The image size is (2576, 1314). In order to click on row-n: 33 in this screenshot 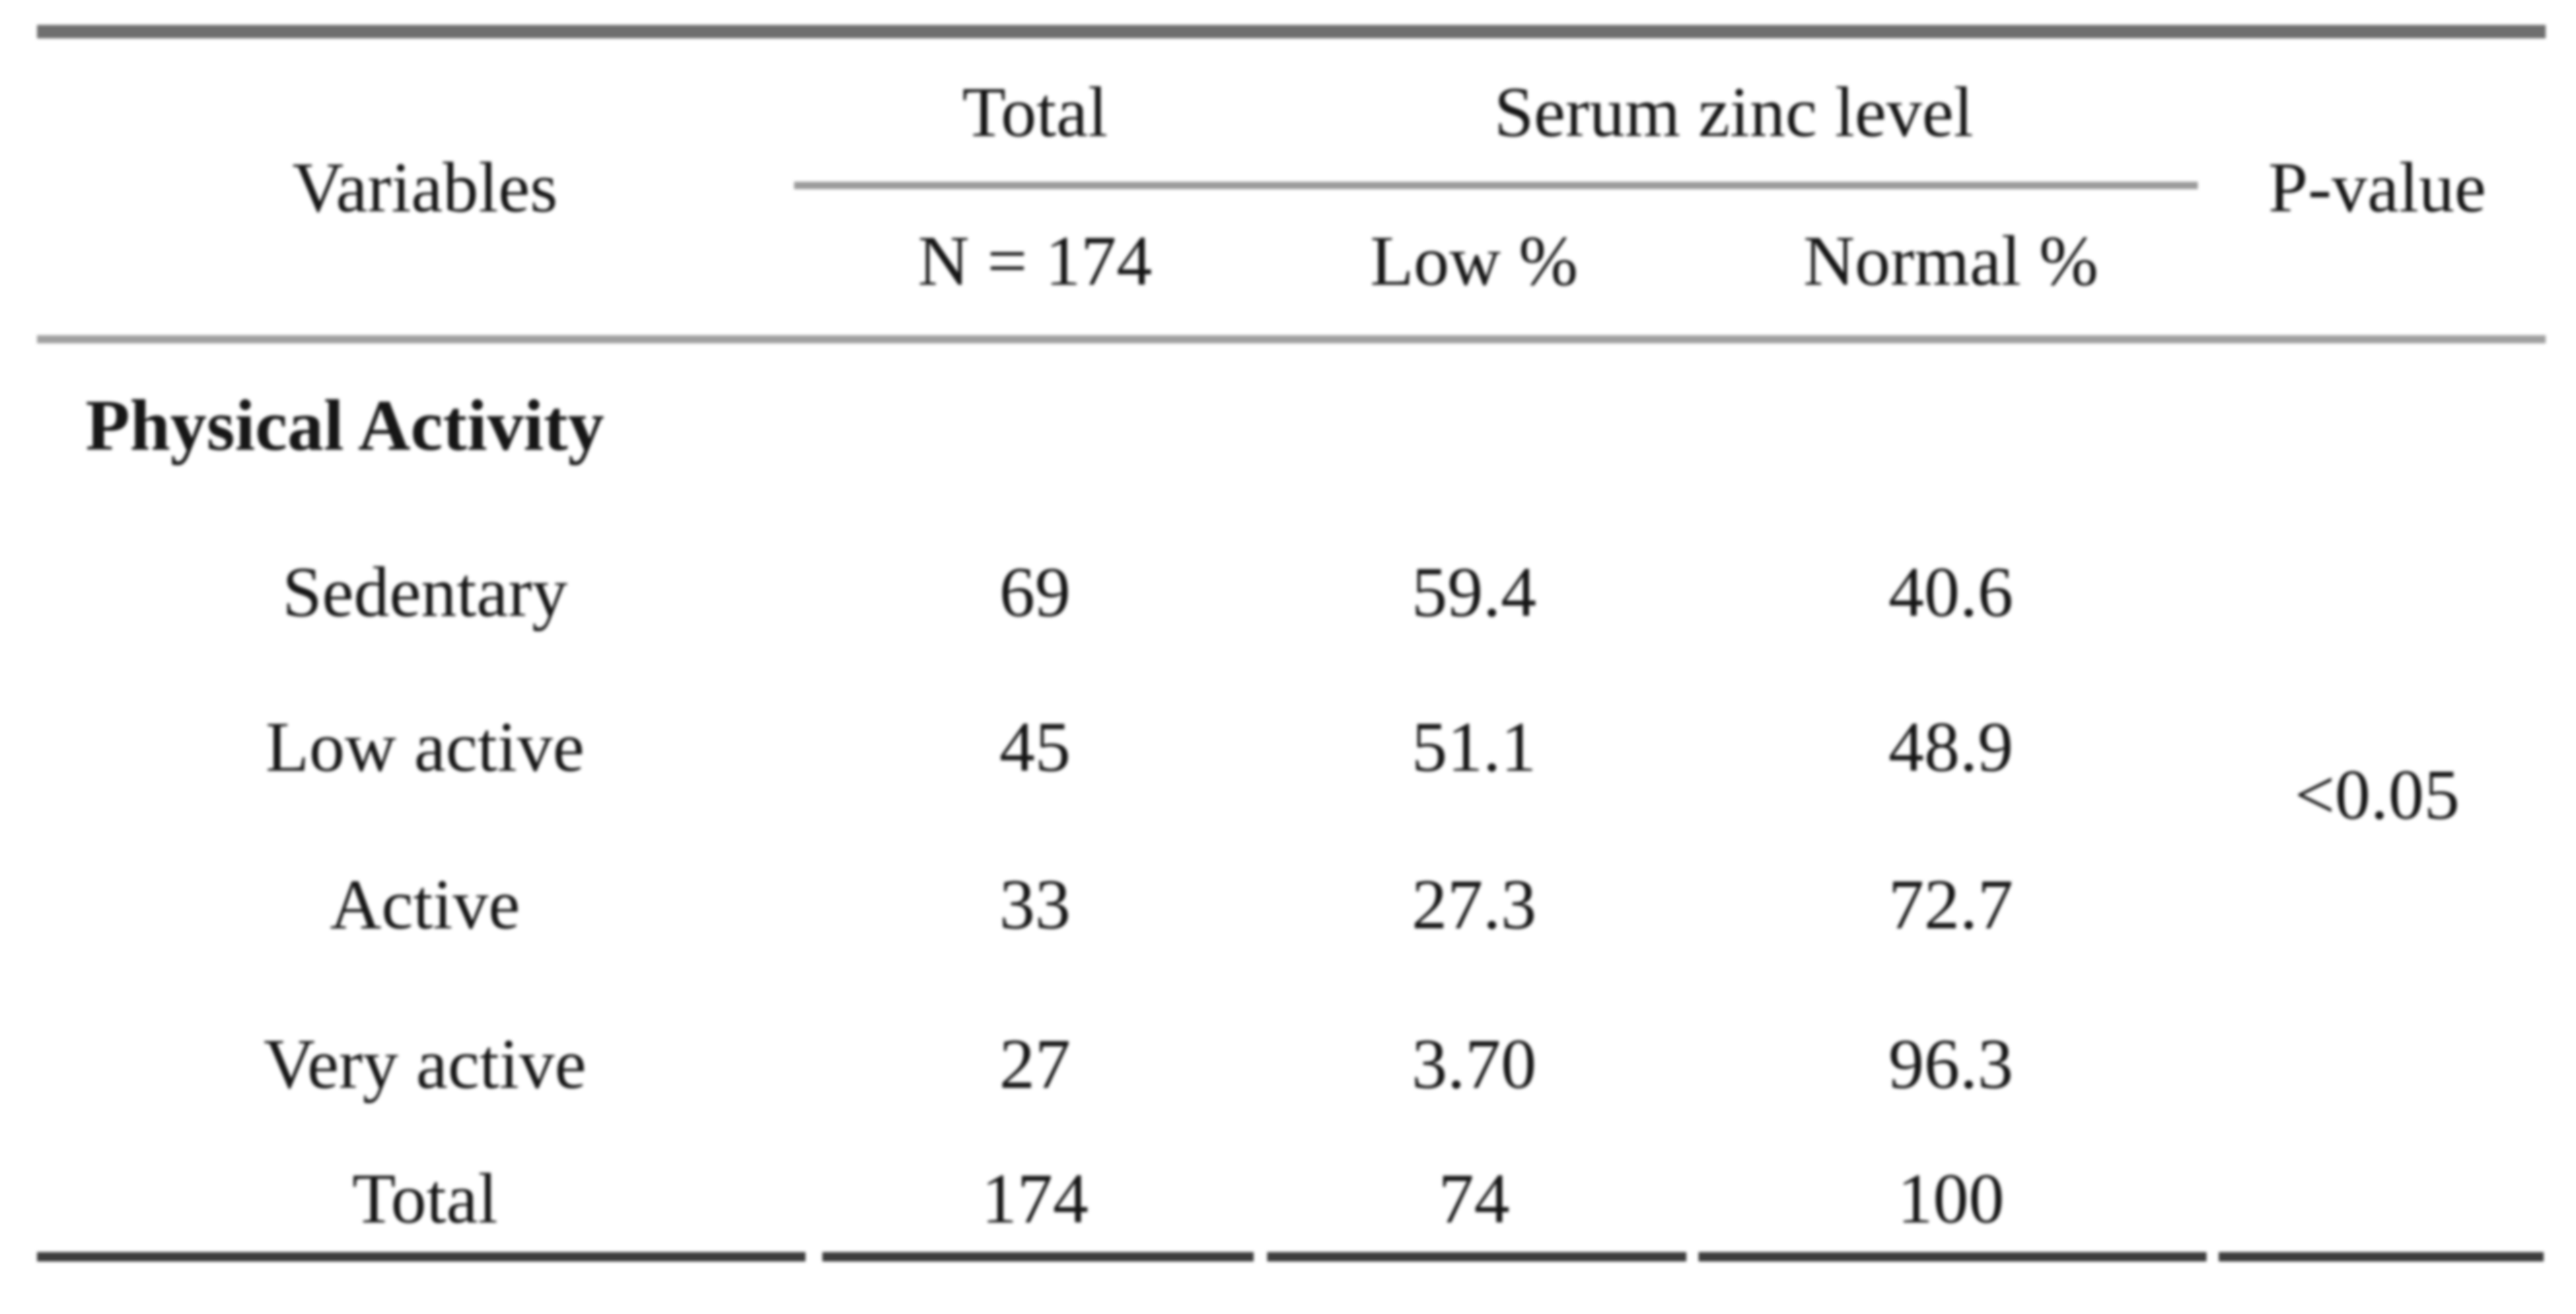, I will do `click(1035, 904)`.